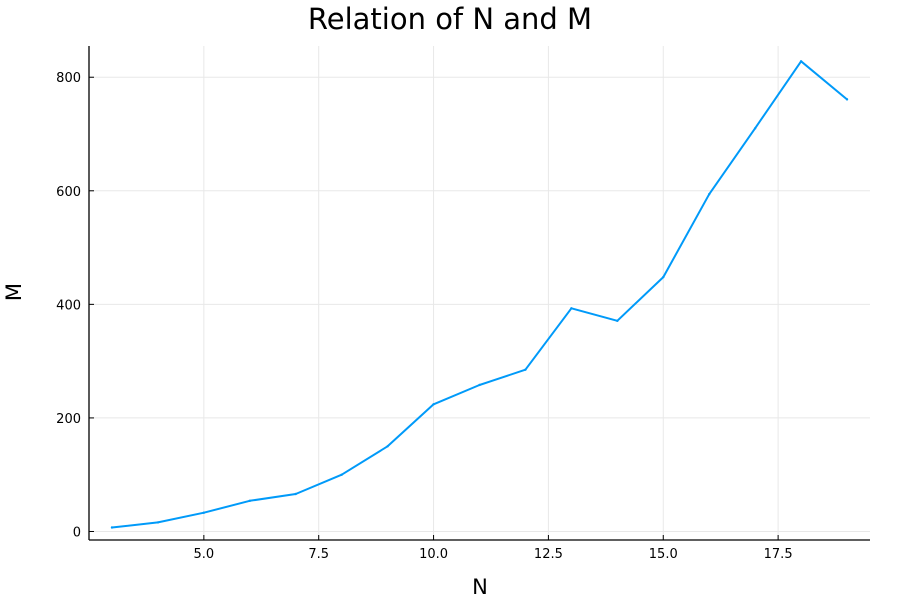 The height and width of the screenshot is (600, 900). Describe the element at coordinates (480, 587) in the screenshot. I see `x-axis-label: N` at that location.